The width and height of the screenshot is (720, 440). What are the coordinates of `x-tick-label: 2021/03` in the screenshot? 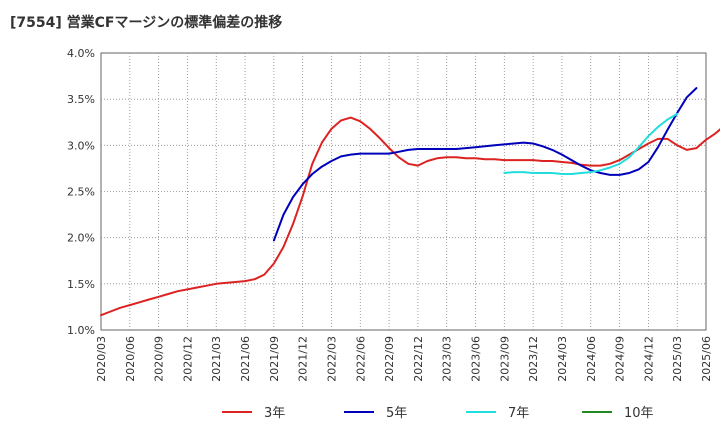 It's located at (216, 359).